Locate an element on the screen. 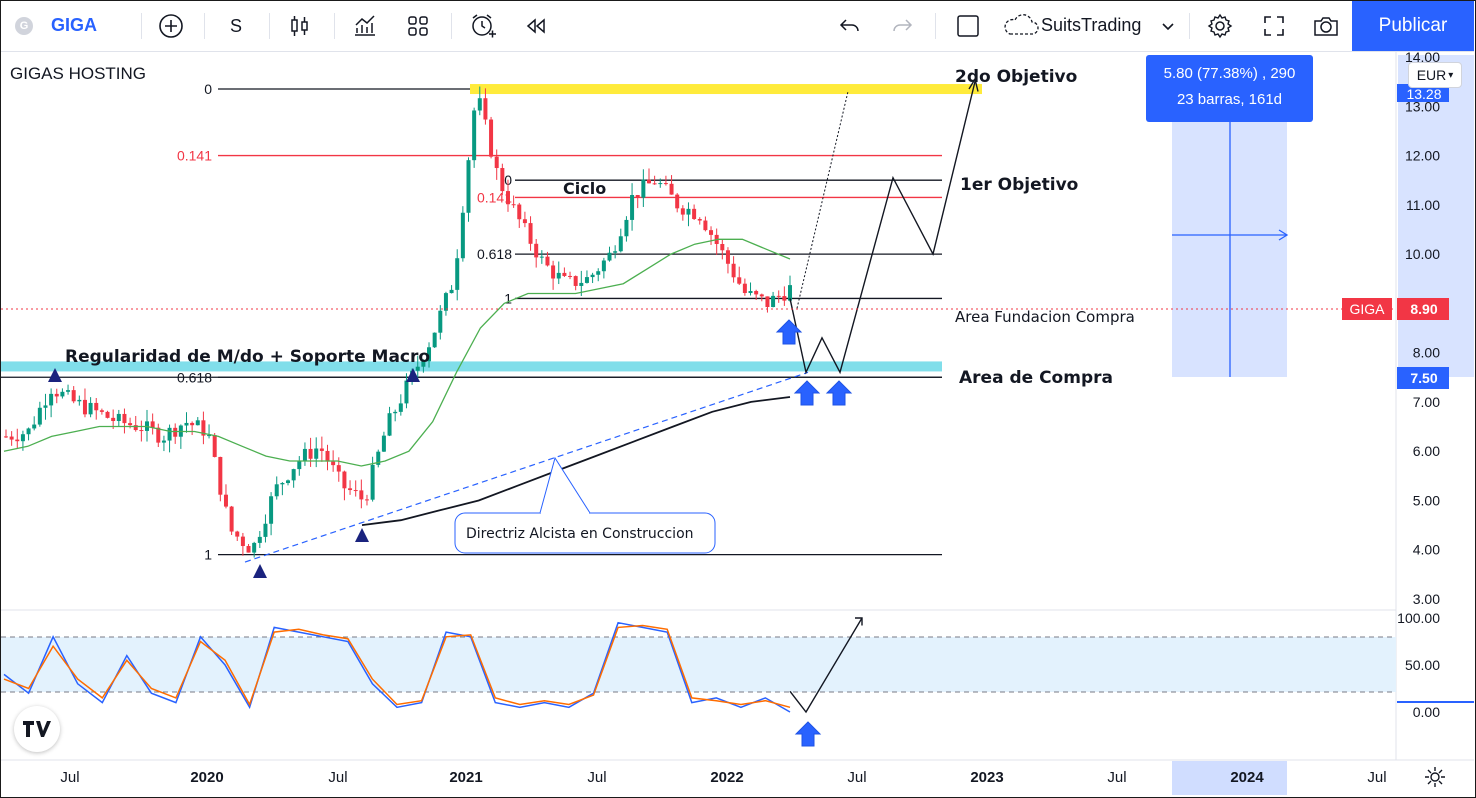 This screenshot has height=798, width=1476. price-tick-label: 6.00 is located at coordinates (1426, 451).